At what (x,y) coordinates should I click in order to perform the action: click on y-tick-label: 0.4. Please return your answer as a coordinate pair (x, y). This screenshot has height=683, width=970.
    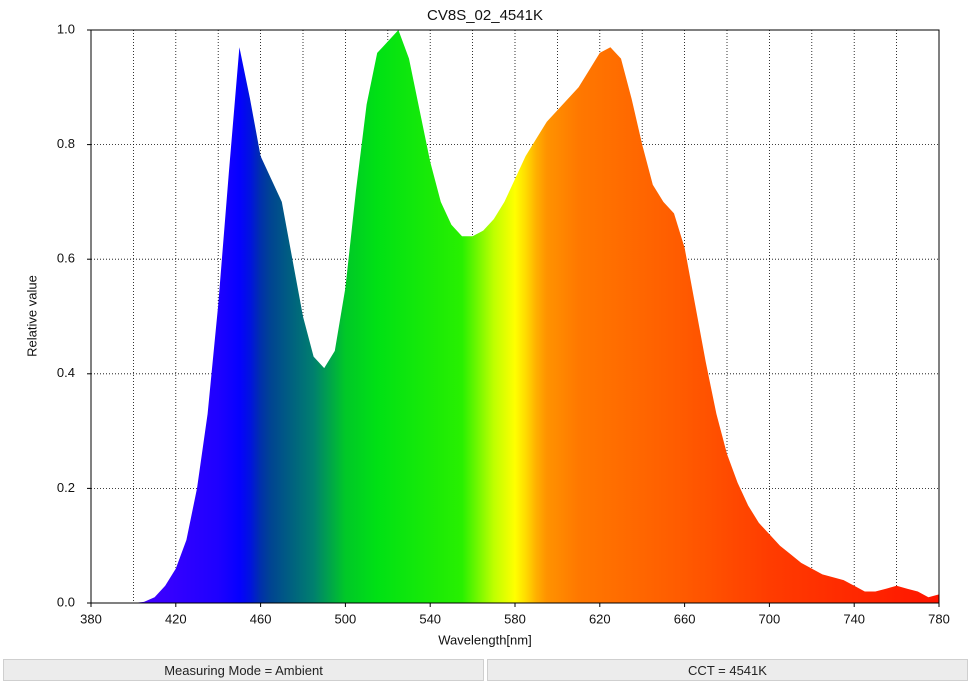
    Looking at the image, I should click on (66, 372).